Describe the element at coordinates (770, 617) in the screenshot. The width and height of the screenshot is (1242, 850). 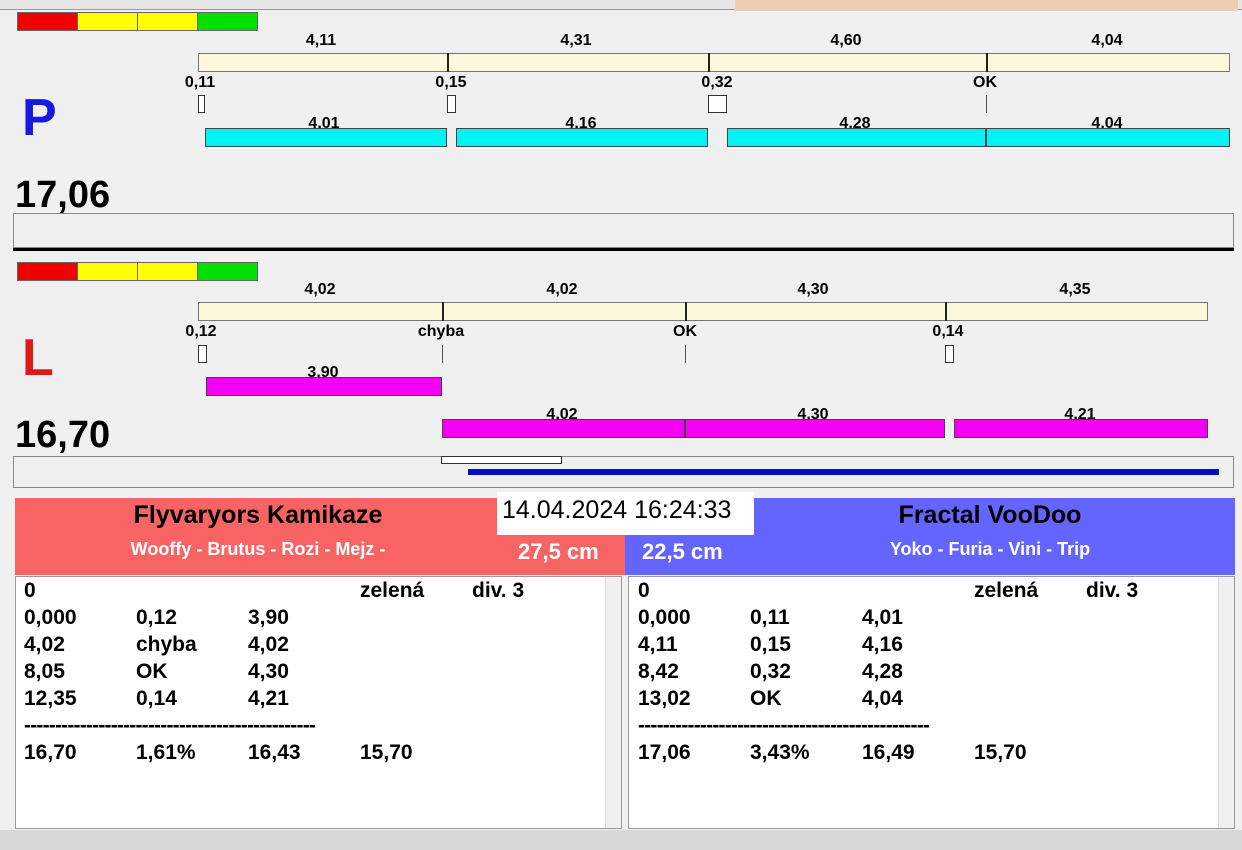
I see `result-cell: 0,11` at that location.